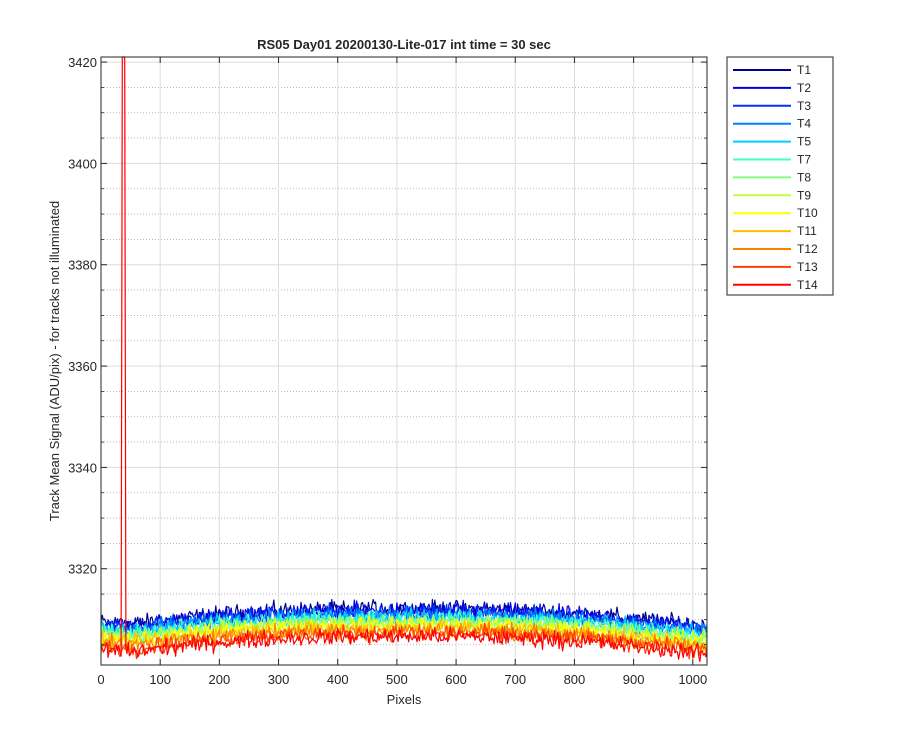 The height and width of the screenshot is (755, 900). What do you see at coordinates (807, 267) in the screenshot?
I see `legend-label-t13: T13` at bounding box center [807, 267].